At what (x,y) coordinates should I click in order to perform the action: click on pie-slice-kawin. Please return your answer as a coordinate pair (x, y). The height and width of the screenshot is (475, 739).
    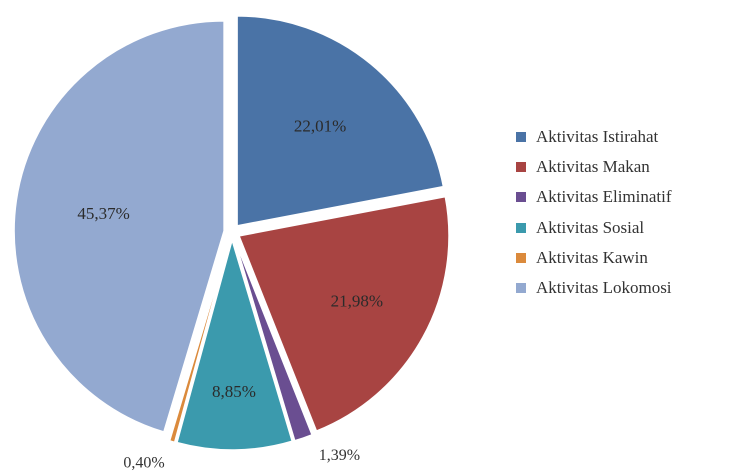
    Looking at the image, I should click on (199, 341).